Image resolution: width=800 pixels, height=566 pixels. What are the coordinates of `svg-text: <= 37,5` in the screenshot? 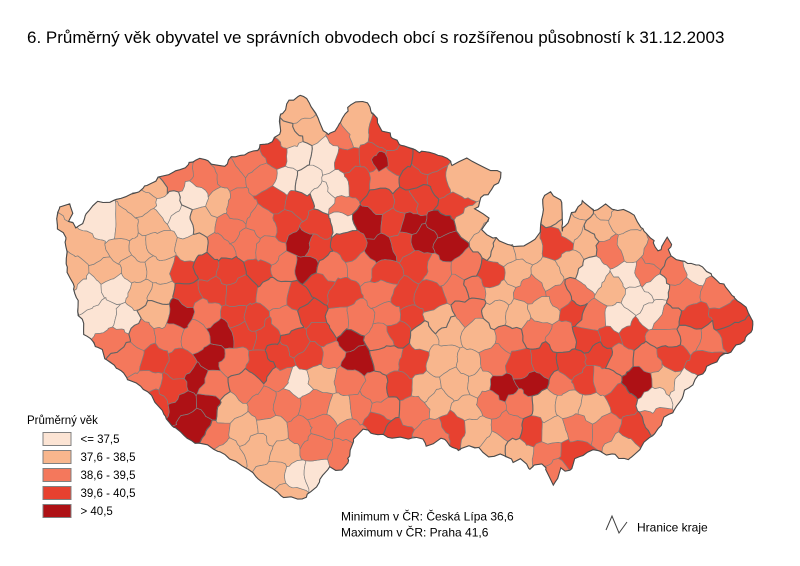 It's located at (100, 440).